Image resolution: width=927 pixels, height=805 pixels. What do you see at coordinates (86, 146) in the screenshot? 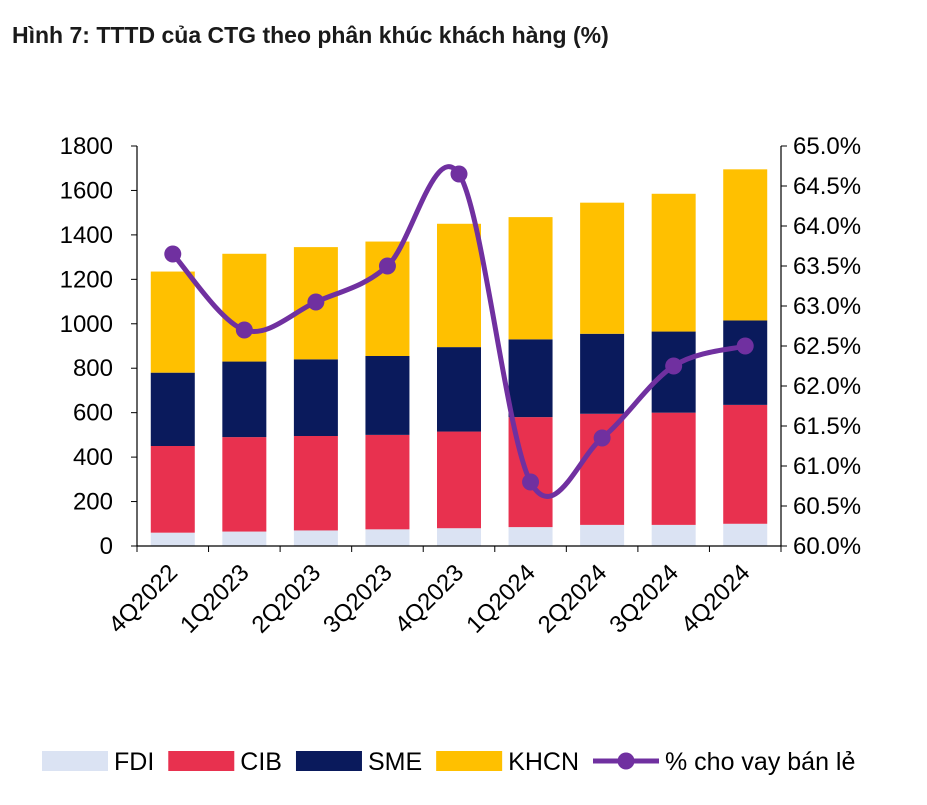
I see `y-left-tick-label: 1800` at bounding box center [86, 146].